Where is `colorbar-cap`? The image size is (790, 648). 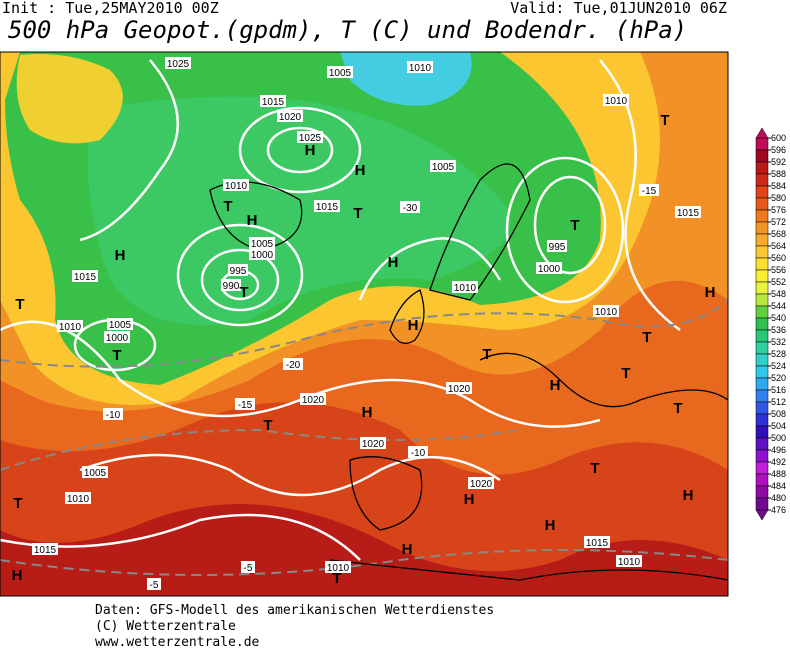 colorbar-cap is located at coordinates (762, 133).